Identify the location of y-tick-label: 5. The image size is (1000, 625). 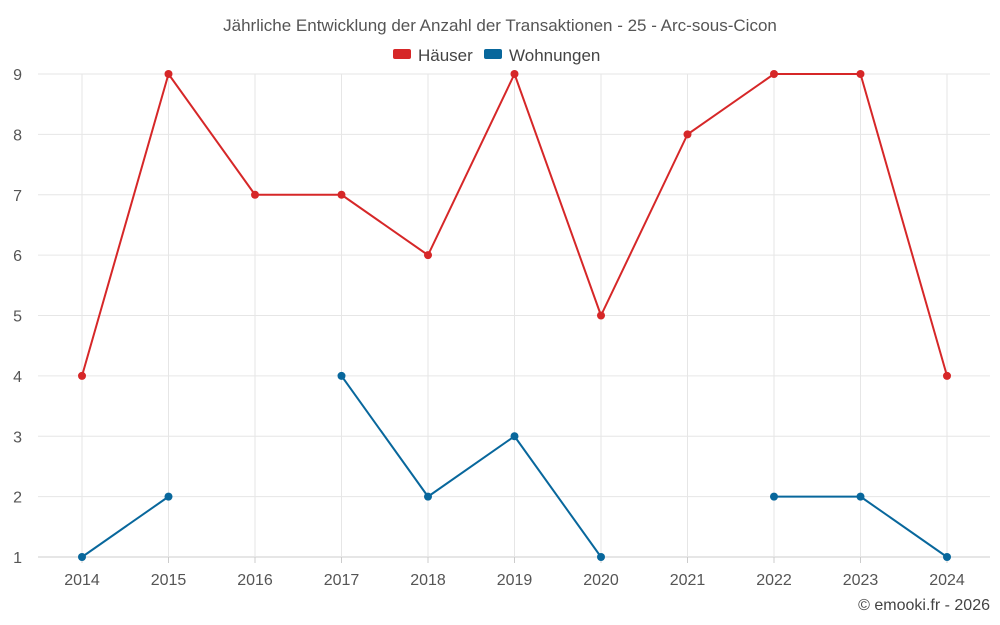
(17, 317).